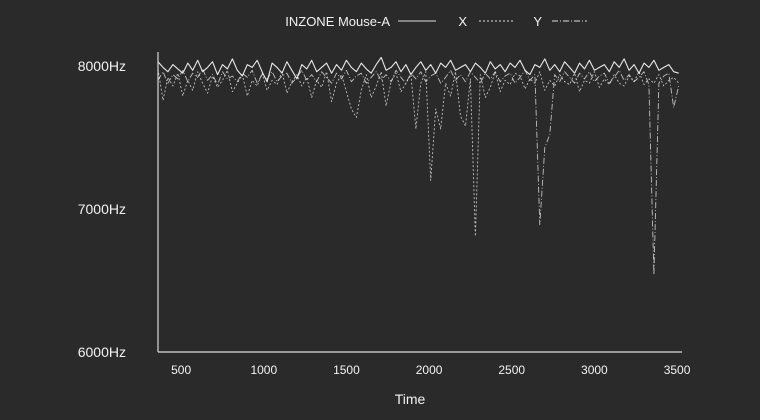 This screenshot has width=760, height=420. What do you see at coordinates (410, 399) in the screenshot?
I see `x-axis-label: Time` at bounding box center [410, 399].